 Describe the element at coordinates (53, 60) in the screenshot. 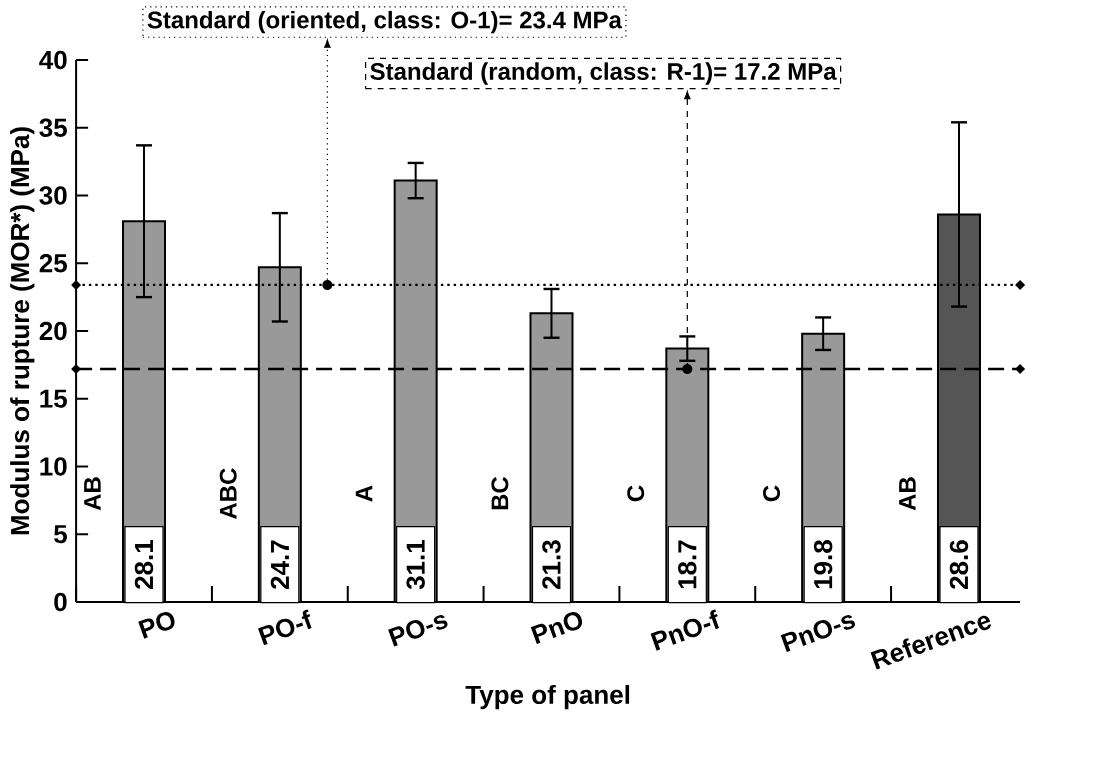

I see `y-tick-label: 40` at that location.